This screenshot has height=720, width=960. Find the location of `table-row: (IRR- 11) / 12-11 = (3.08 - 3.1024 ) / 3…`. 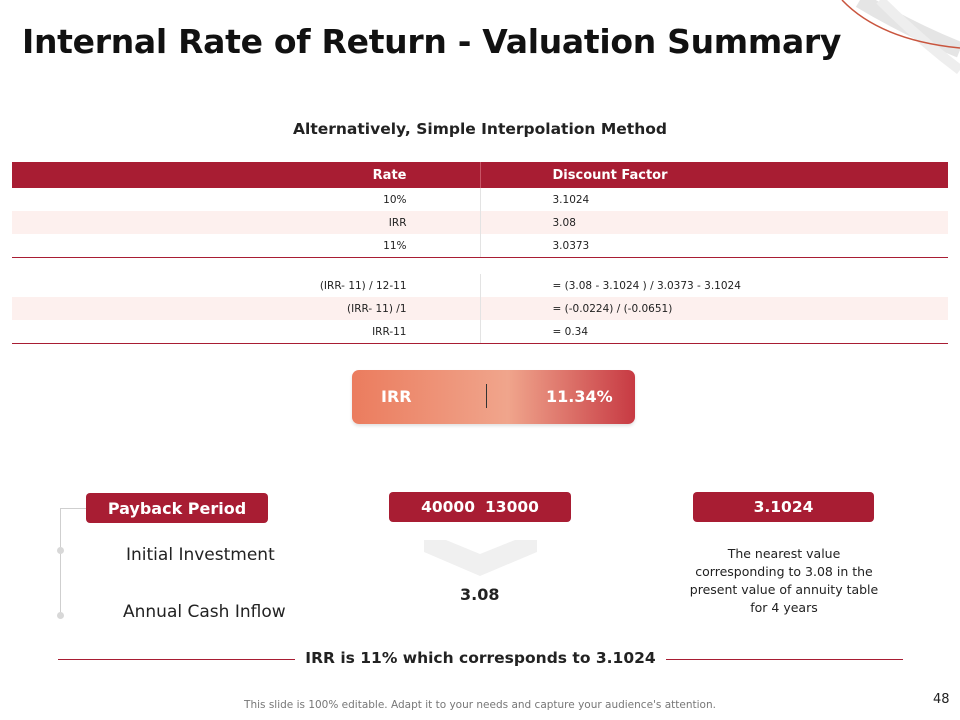

table-row: (IRR- 11) / 12-11 = (3.08 - 3.1024 ) / 3… is located at coordinates (480, 285).